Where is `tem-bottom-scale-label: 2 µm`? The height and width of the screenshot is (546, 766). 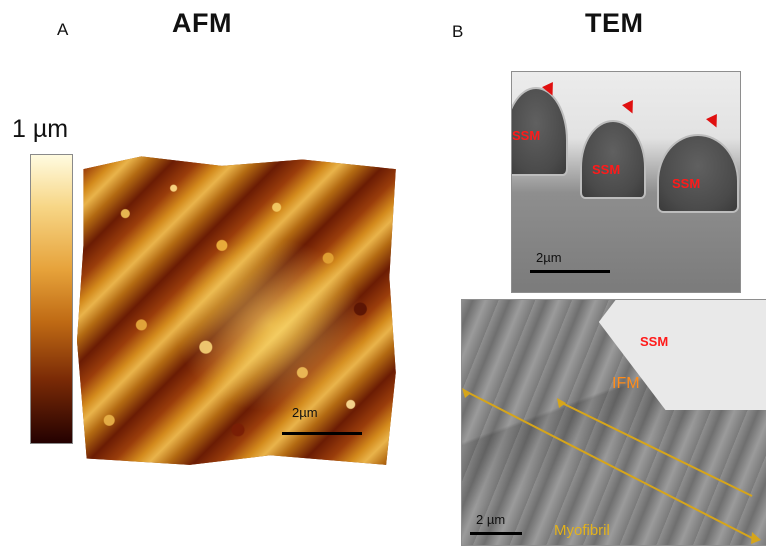
tem-bottom-scale-label: 2 µm is located at coordinates (491, 519).